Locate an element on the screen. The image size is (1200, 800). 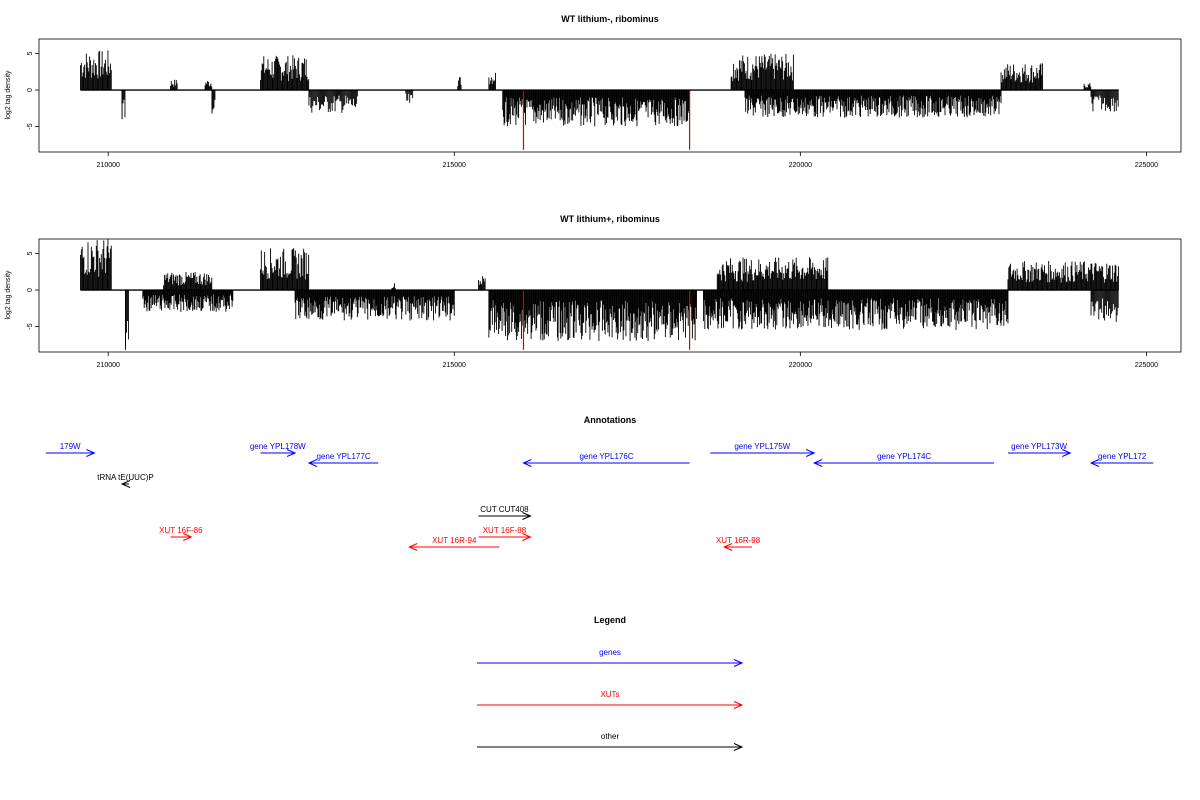
legend-title: Legend is located at coordinates (610, 620).